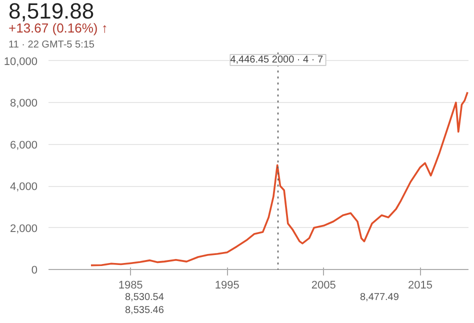  Describe the element at coordinates (24, 228) in the screenshot. I see `y-tick-label: 2,000` at that location.